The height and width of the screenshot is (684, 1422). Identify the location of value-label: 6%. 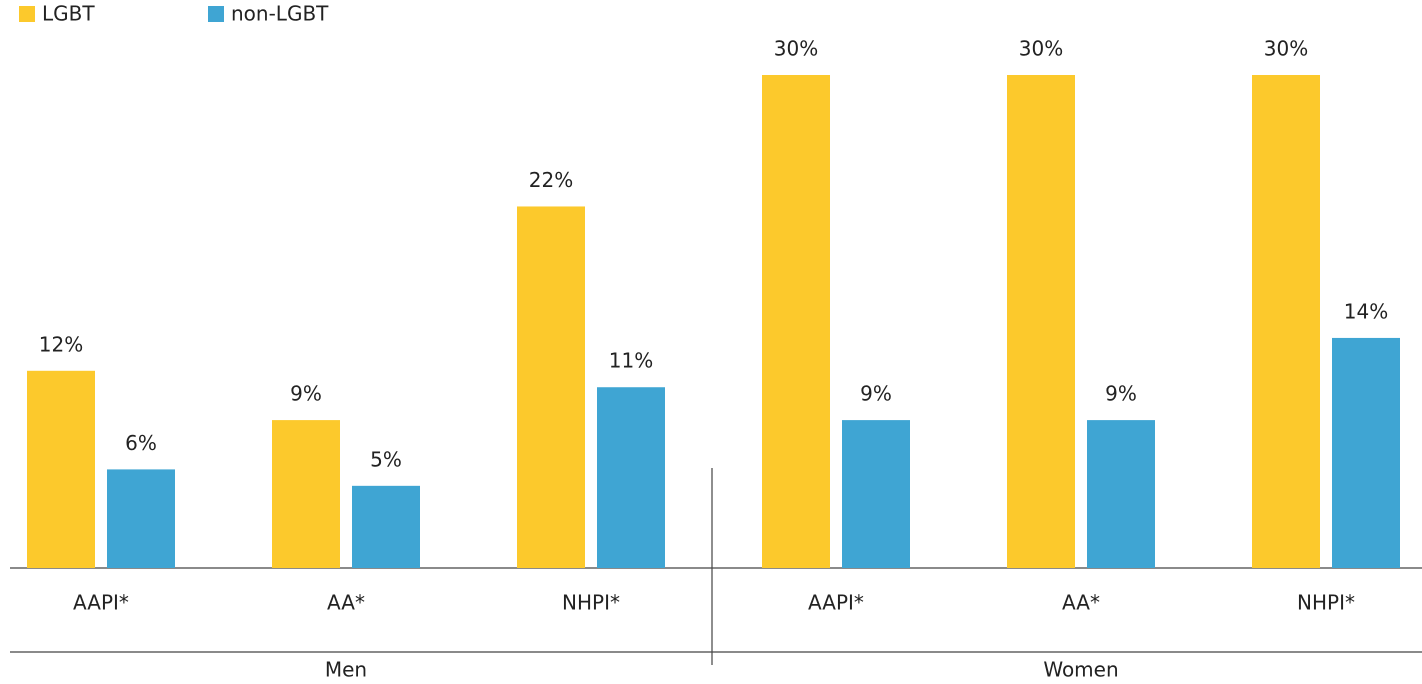
(141, 443).